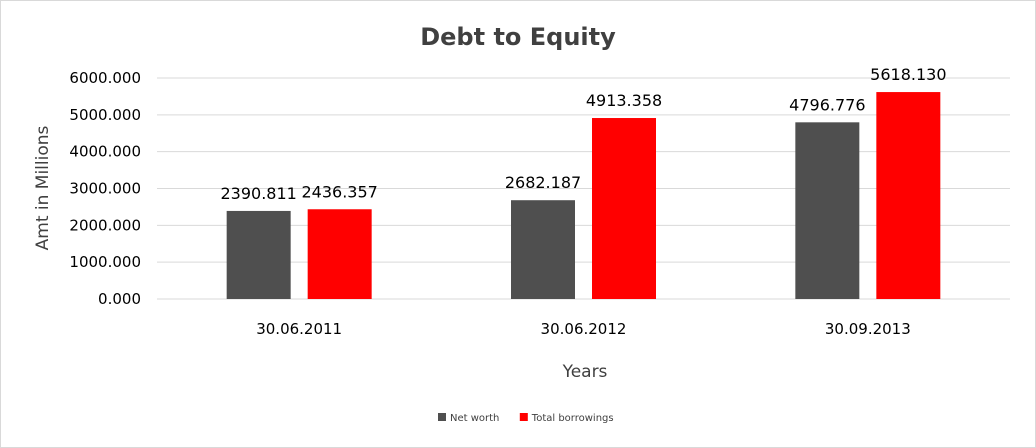 This screenshot has width=1036, height=448. Describe the element at coordinates (474, 418) in the screenshot. I see `legend-label: Net worth` at that location.